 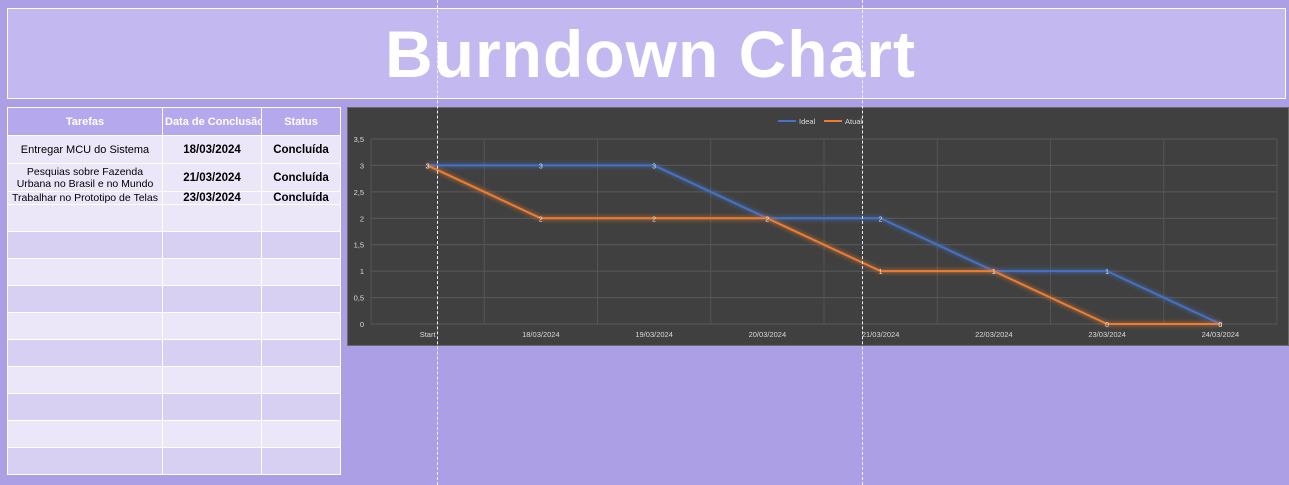 What do you see at coordinates (212, 121) in the screenshot?
I see `header-data-conclusao: Data de Conclusão` at bounding box center [212, 121].